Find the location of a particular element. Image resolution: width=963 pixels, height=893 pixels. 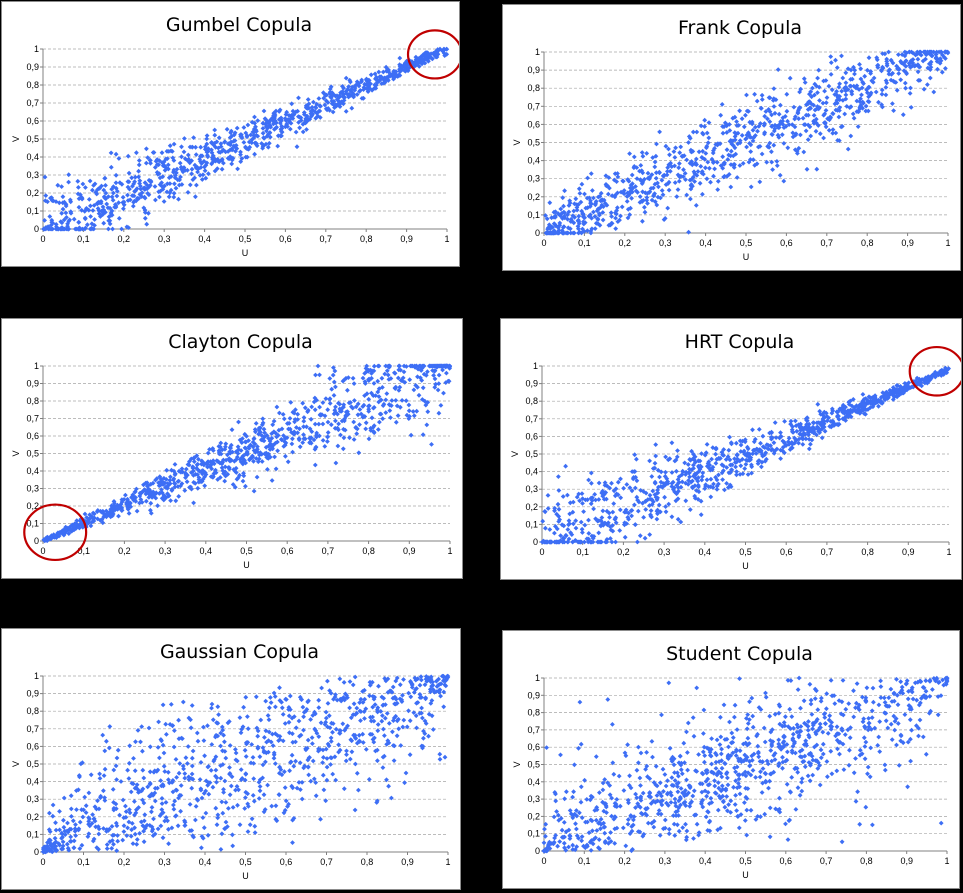

x-tick-label: 0,4 is located at coordinates (204, 239).